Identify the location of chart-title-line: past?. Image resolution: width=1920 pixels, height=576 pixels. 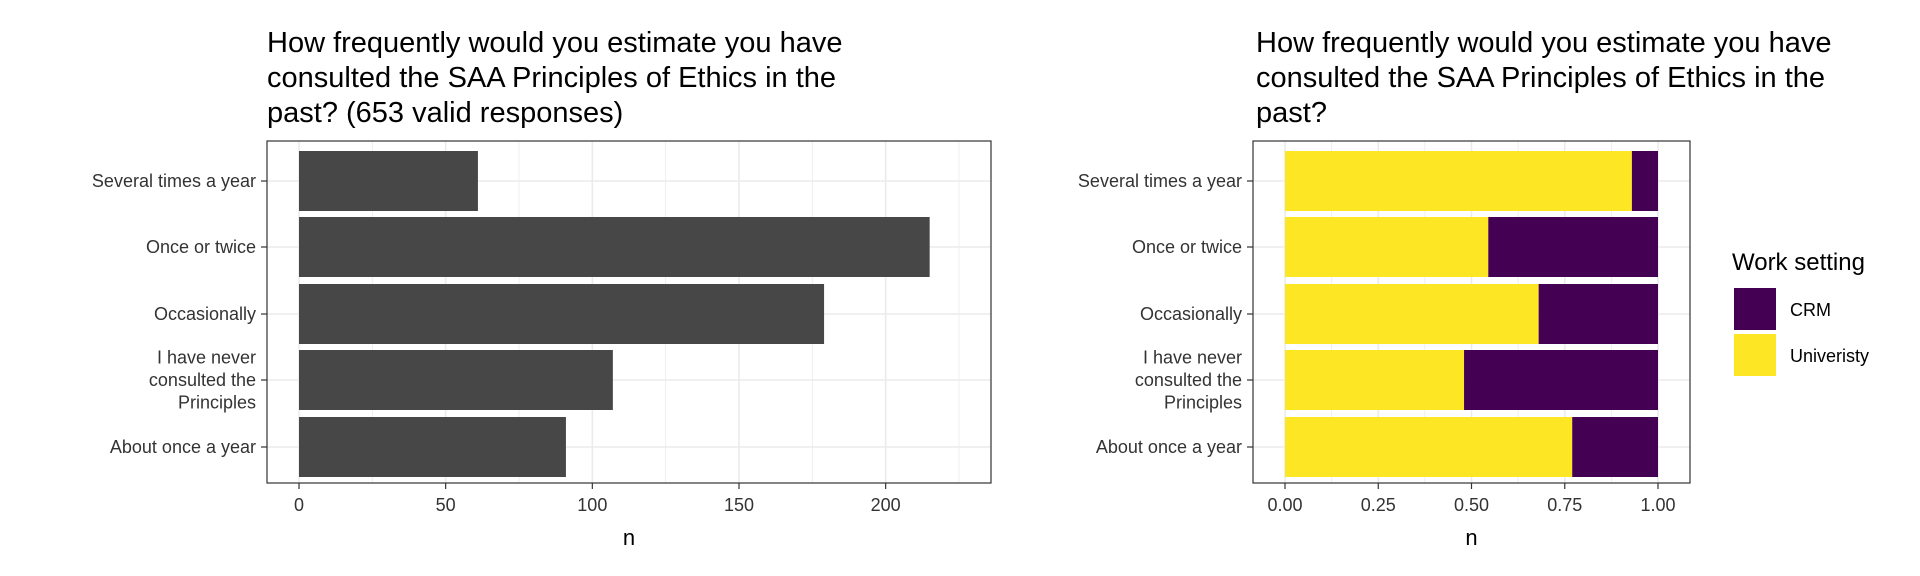
(1291, 113).